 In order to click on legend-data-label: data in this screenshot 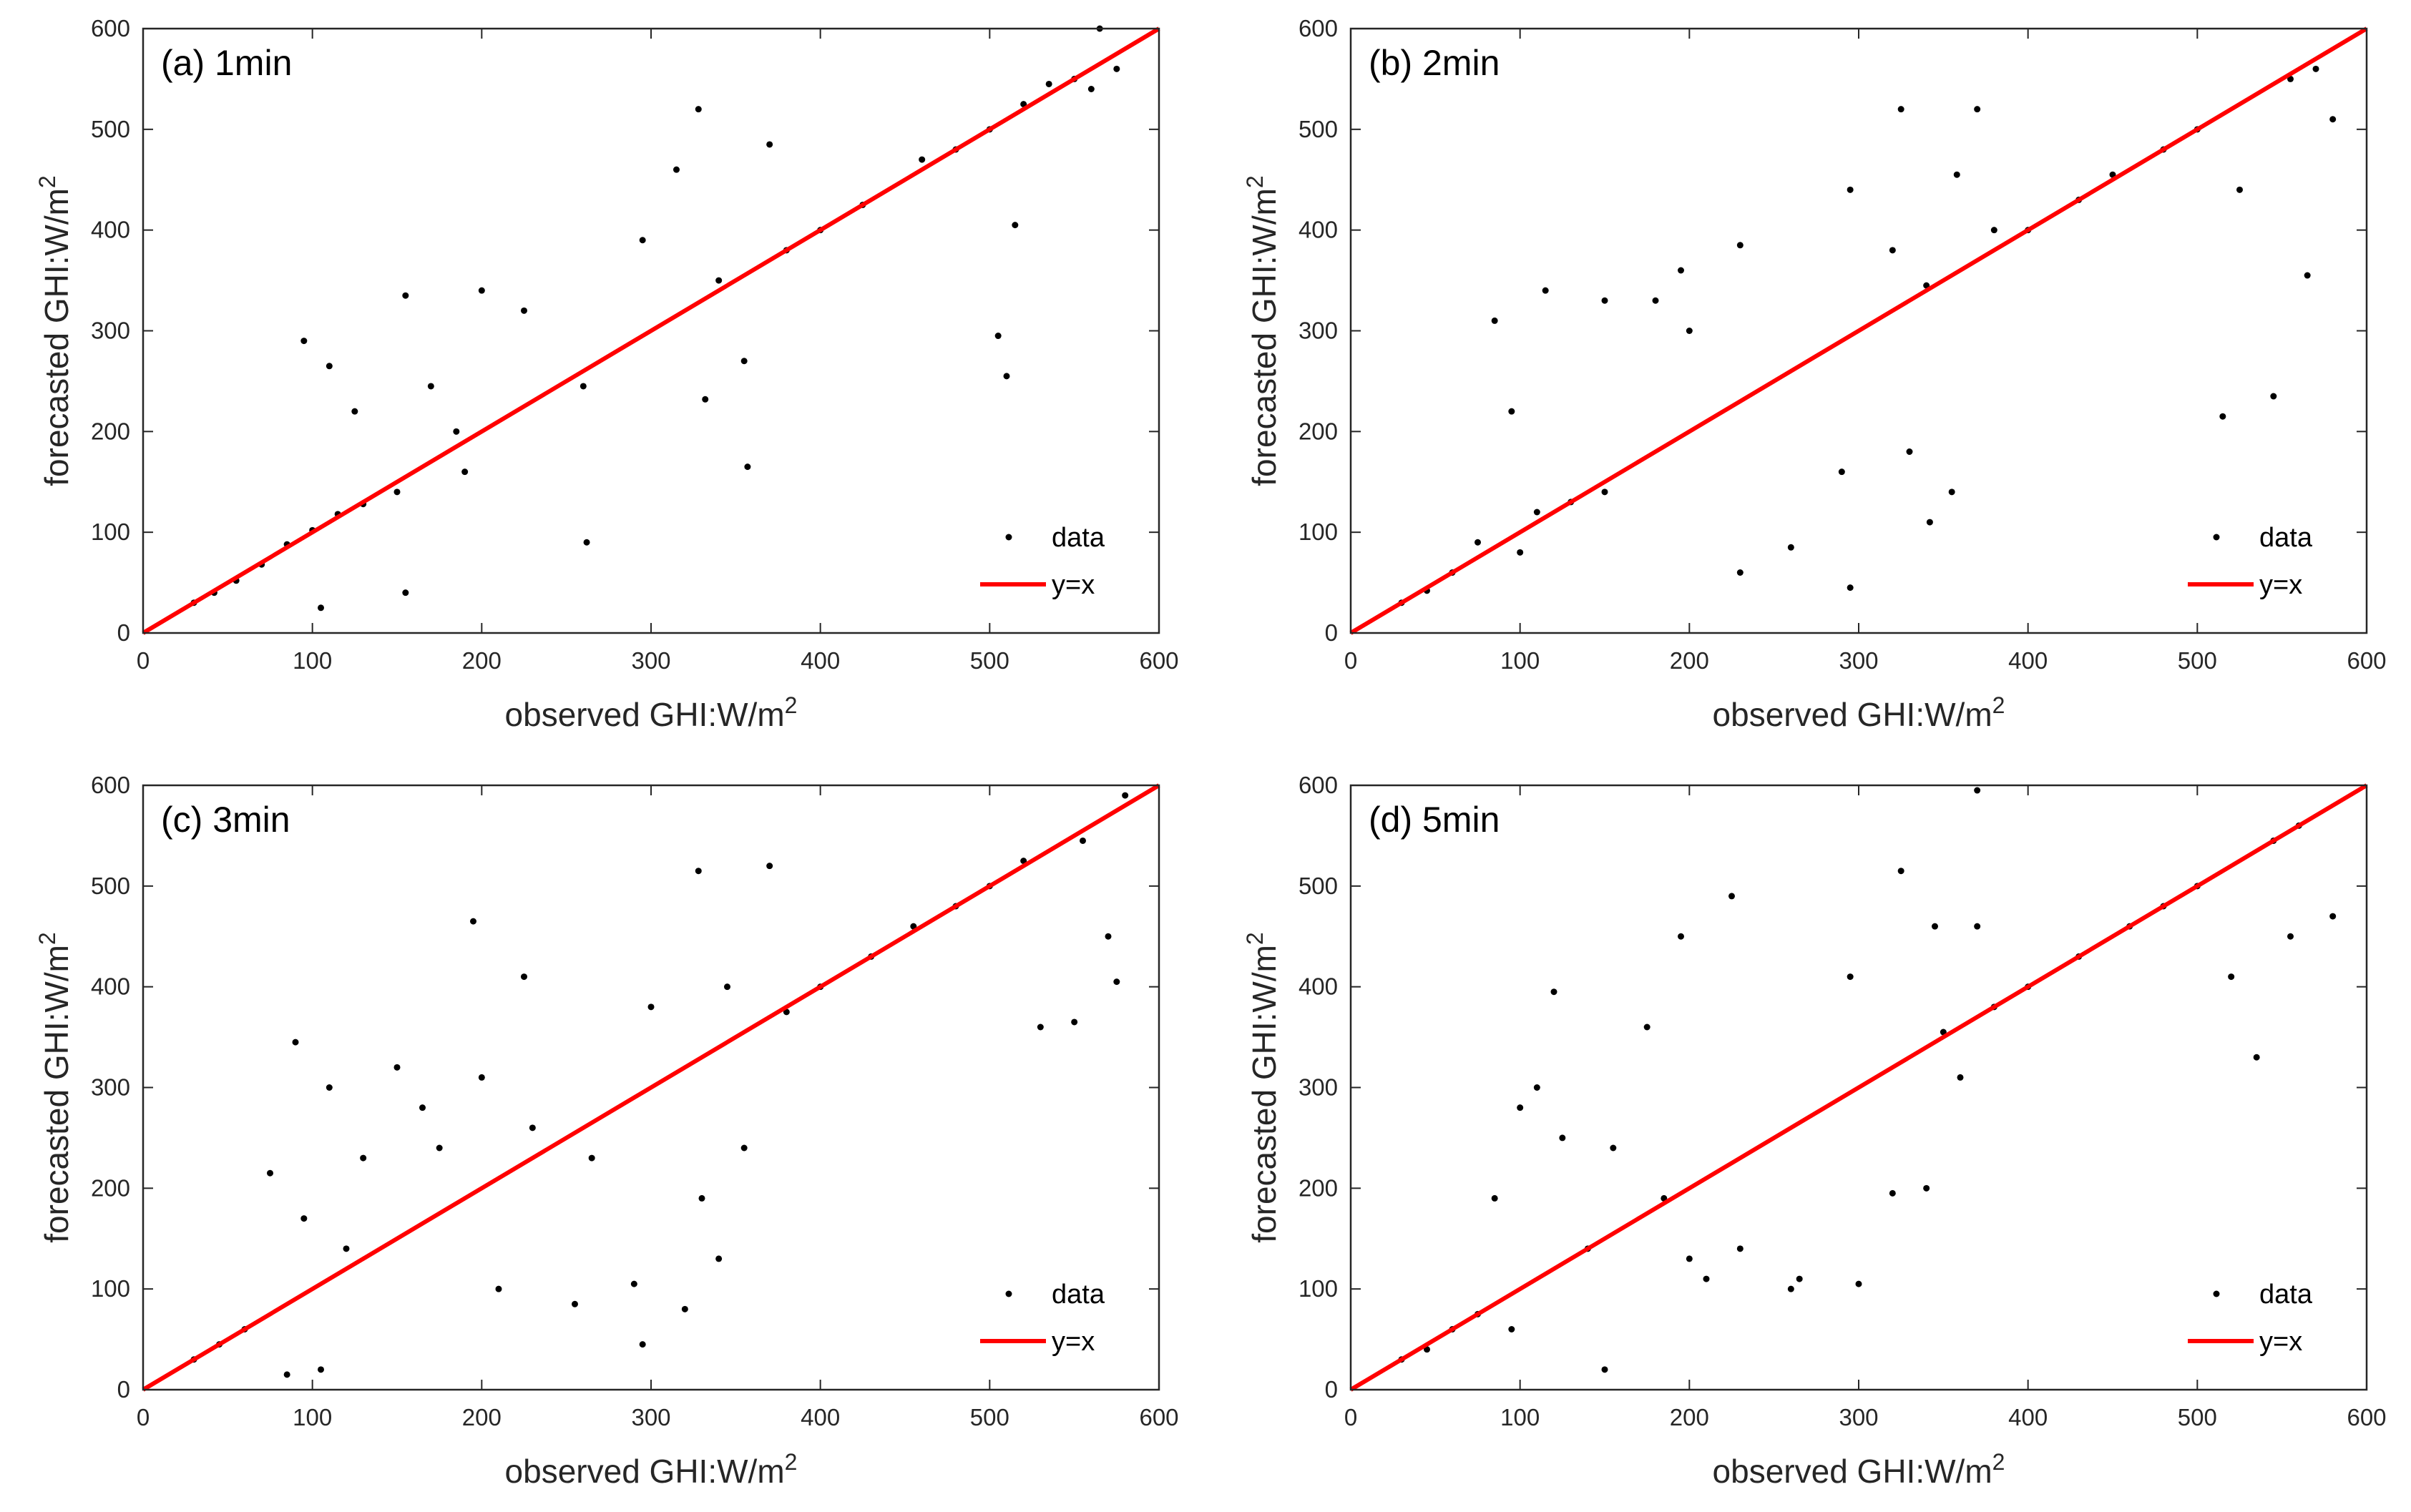, I will do `click(2286, 1295)`.